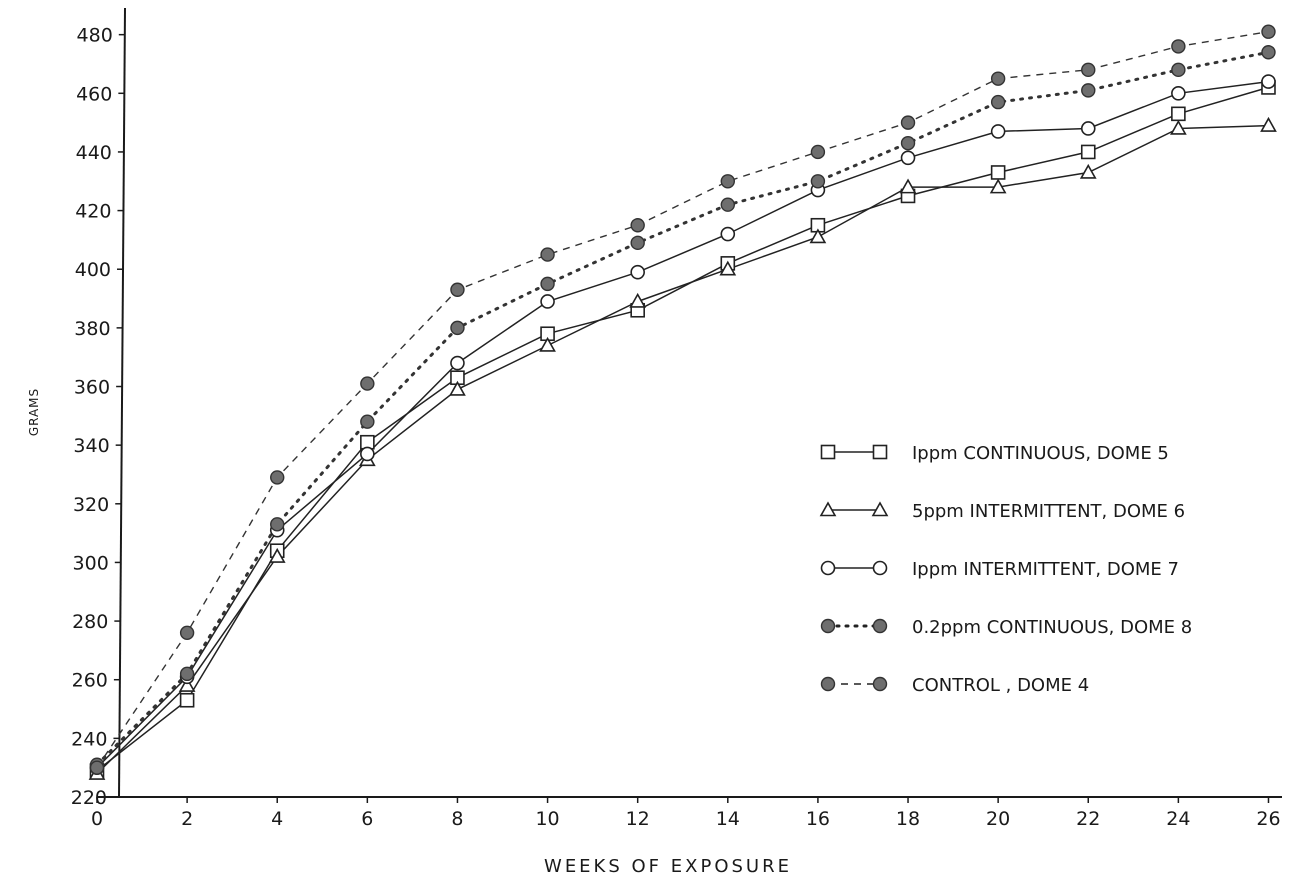  I want to click on y-tick-label: 480, so click(95, 36).